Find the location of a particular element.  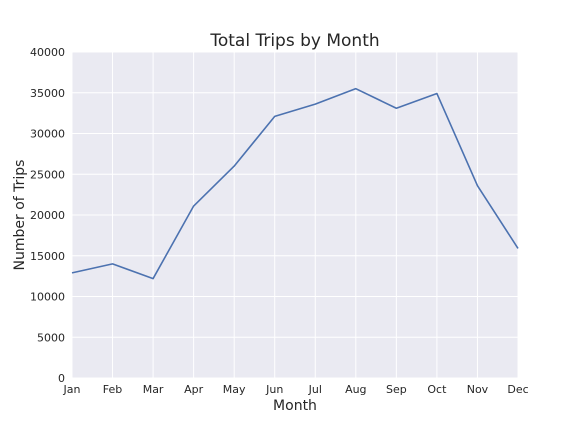

x-tick-label: Jan is located at coordinates (72, 389).